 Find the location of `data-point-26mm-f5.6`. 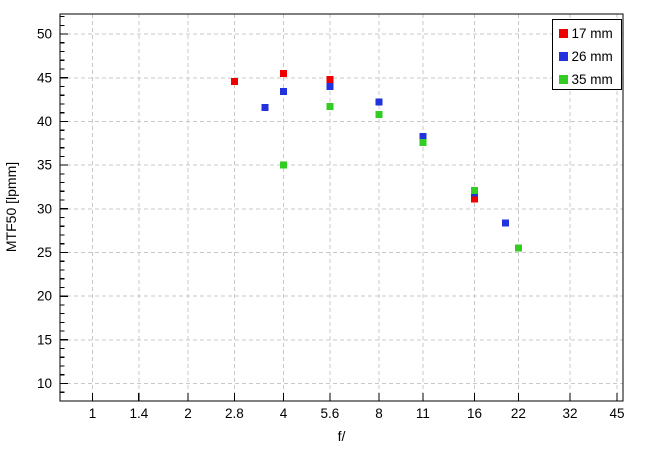

data-point-26mm-f5.6 is located at coordinates (330, 87).